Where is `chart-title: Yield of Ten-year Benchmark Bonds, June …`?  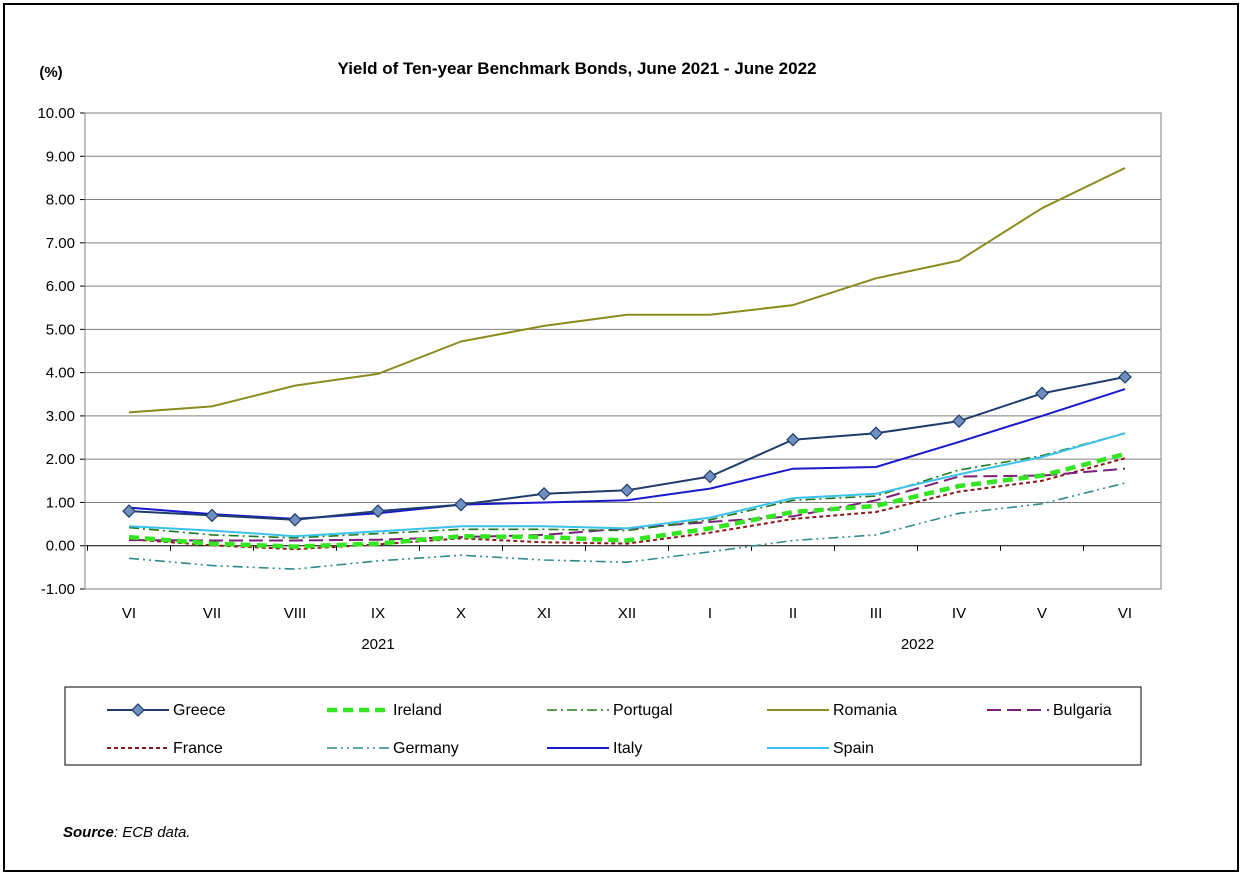
chart-title: Yield of Ten-year Benchmark Bonds, June … is located at coordinates (576, 68).